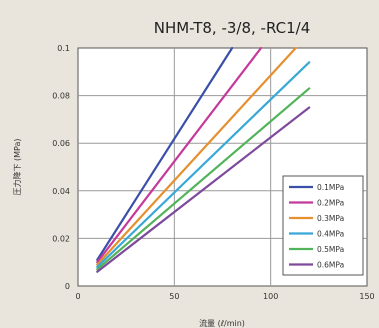 Image resolution: width=379 pixels, height=328 pixels. Describe the element at coordinates (67, 286) in the screenshot. I see `y-tick-label: 0` at that location.